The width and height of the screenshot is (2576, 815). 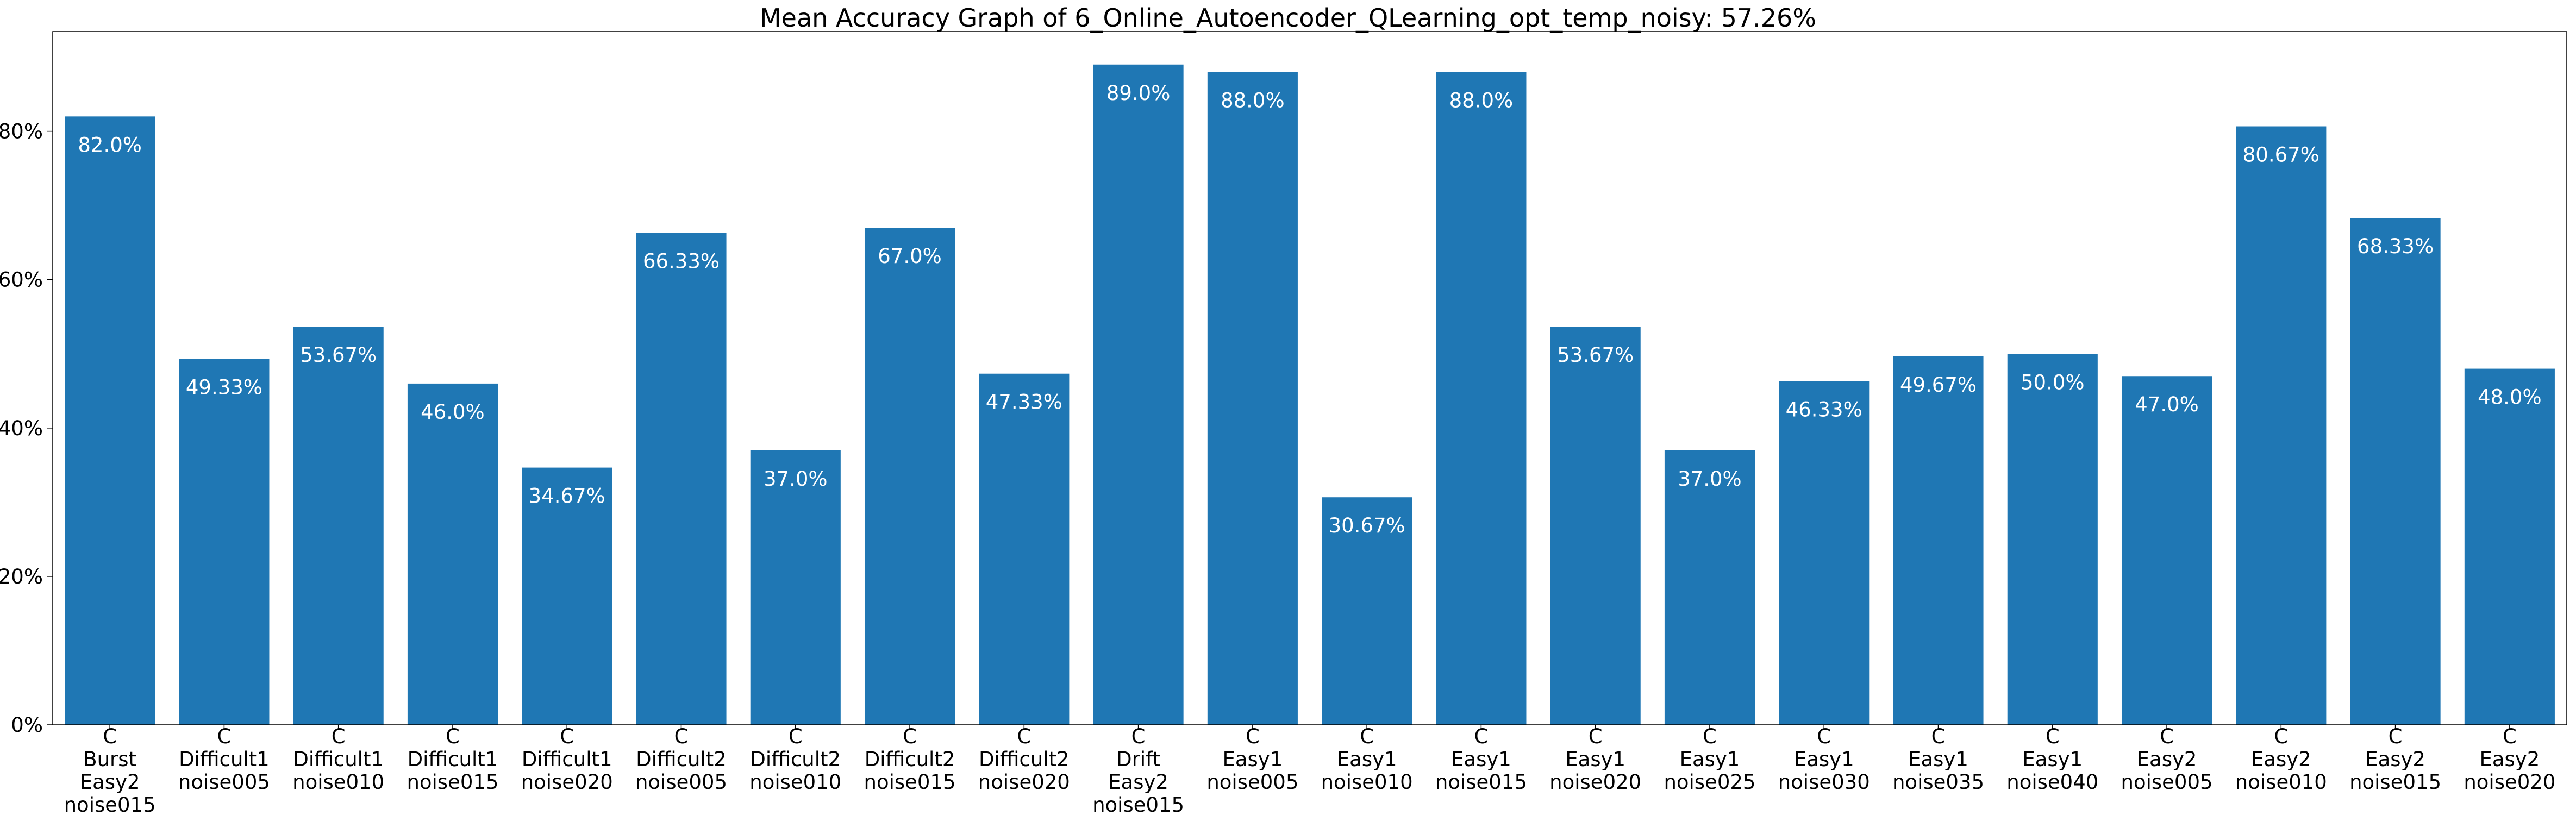 What do you see at coordinates (1138, 770) in the screenshot?
I see `x-tick-label: C Drift Easy2 noise015` at bounding box center [1138, 770].